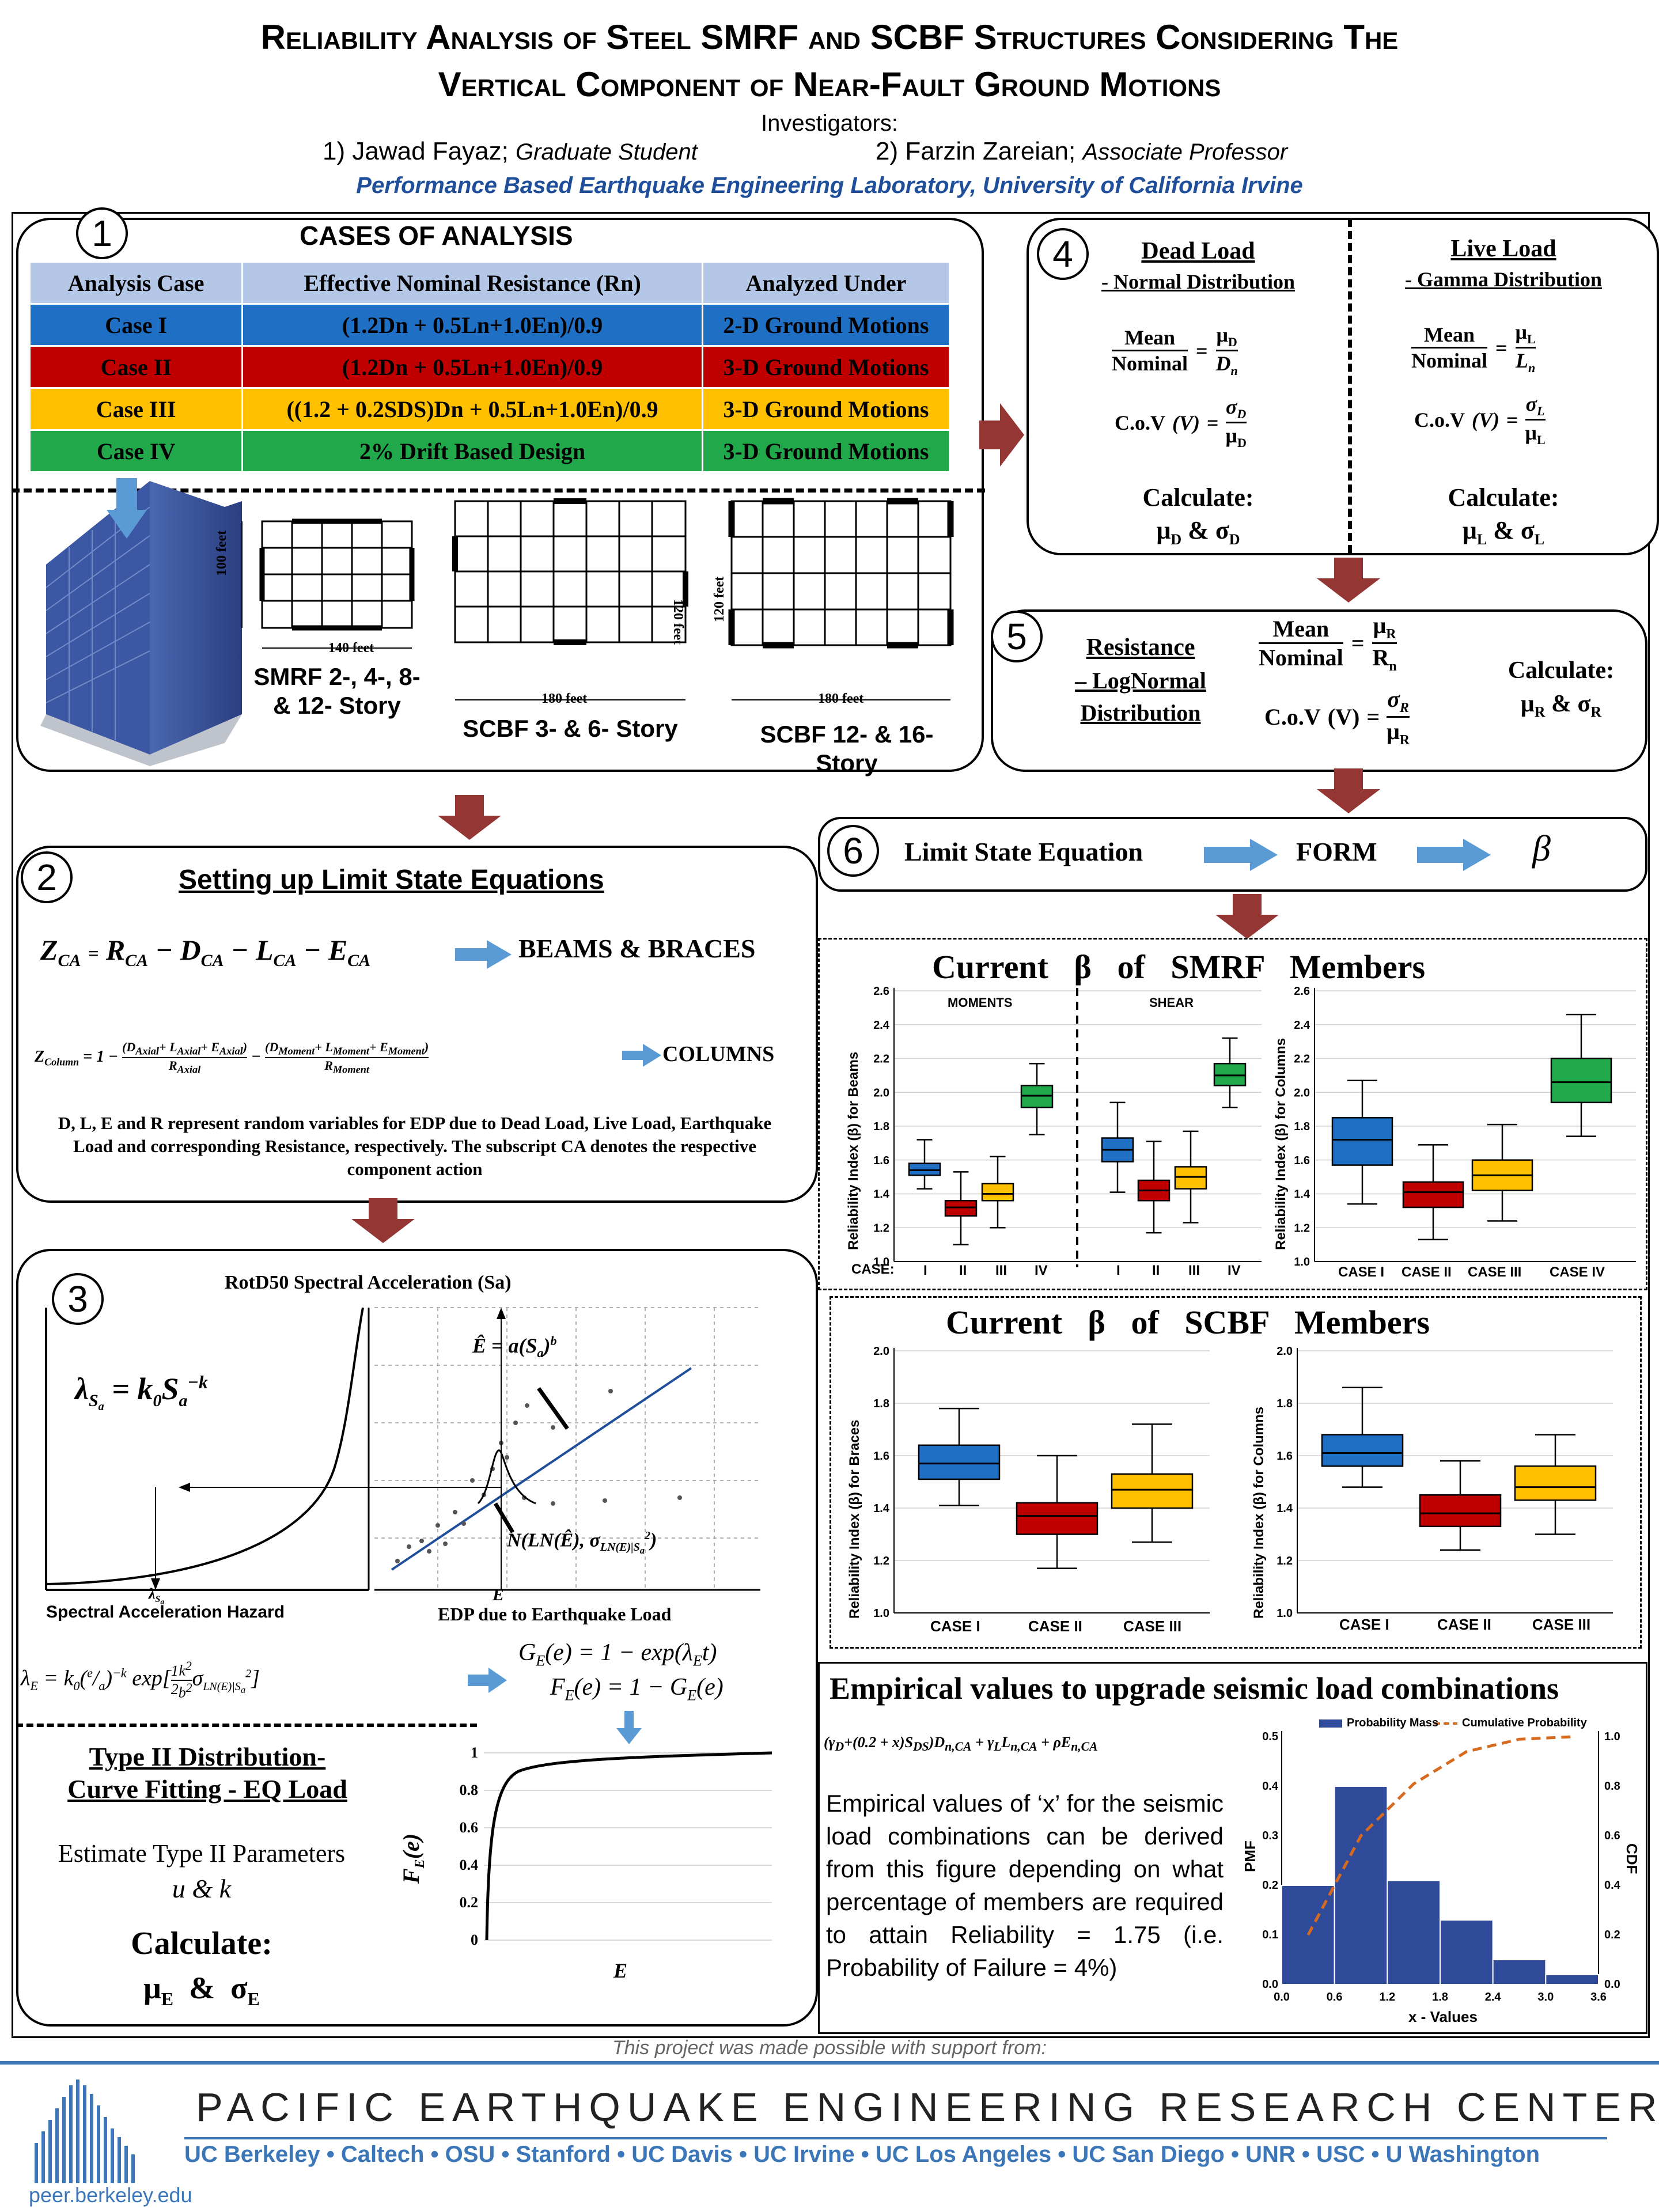  Describe the element at coordinates (881, 1092) in the screenshot. I see `y-tick-label: 2.0` at that location.